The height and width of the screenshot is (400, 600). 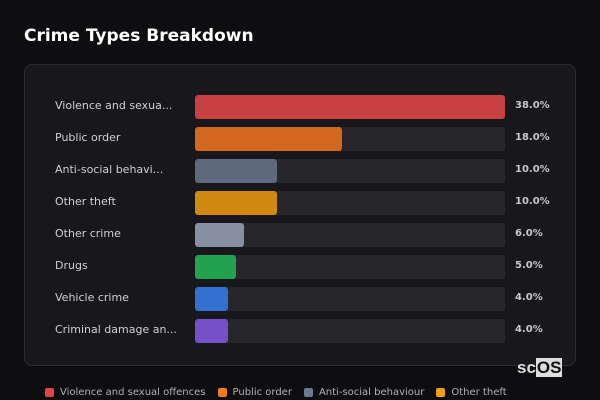 I want to click on legend-item: Other theft, so click(x=471, y=392).